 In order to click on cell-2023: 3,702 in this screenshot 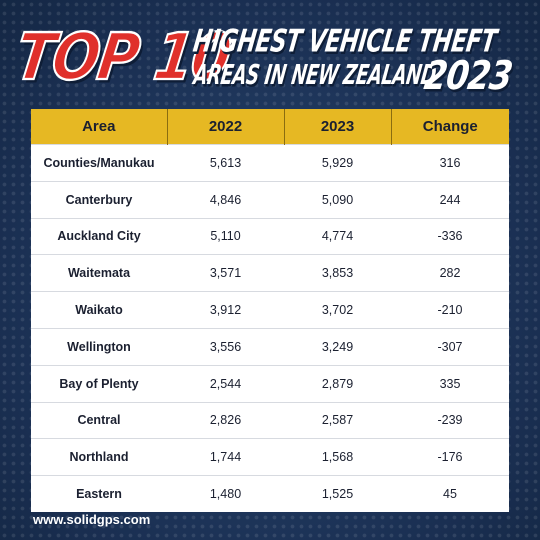, I will do `click(337, 310)`.